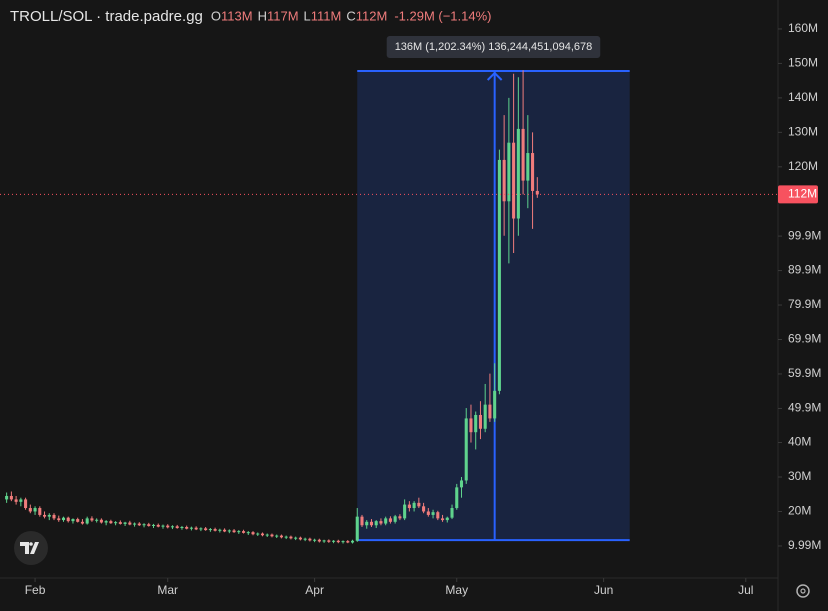  What do you see at coordinates (804, 339) in the screenshot?
I see `y-tick-label: 69.9M` at bounding box center [804, 339].